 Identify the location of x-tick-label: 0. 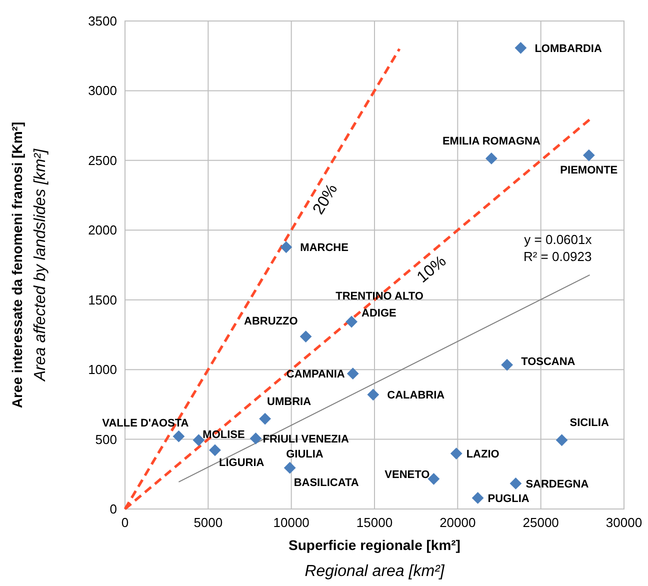
(125, 522).